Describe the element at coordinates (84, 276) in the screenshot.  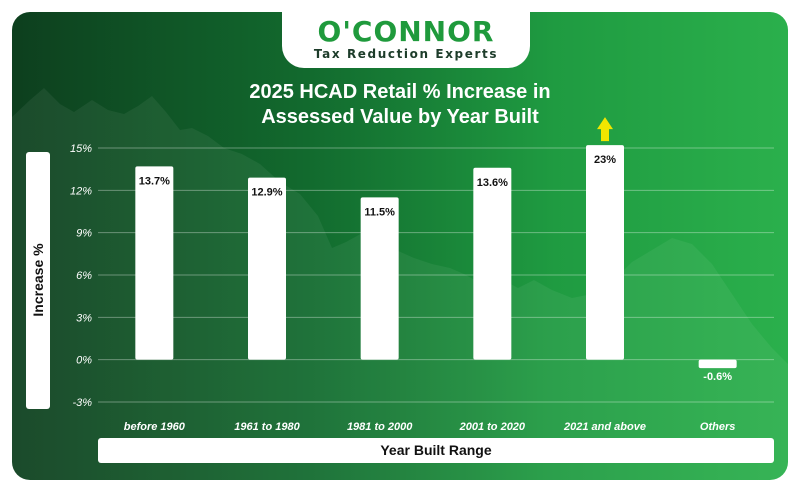
I see `y-tick-label: 6%` at that location.